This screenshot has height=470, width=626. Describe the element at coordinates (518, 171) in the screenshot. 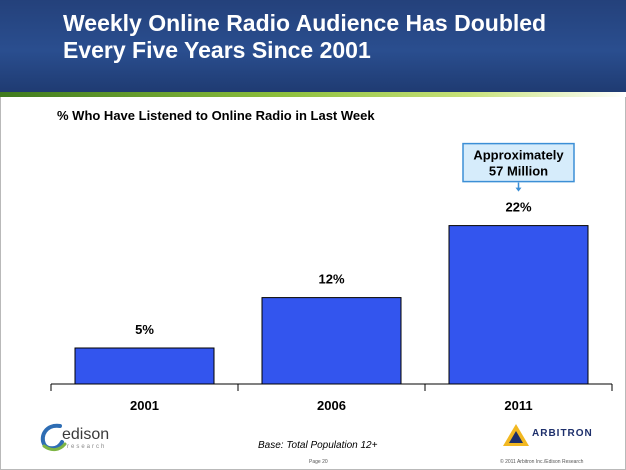

I see `annotation-text-line: 57 Million` at that location.